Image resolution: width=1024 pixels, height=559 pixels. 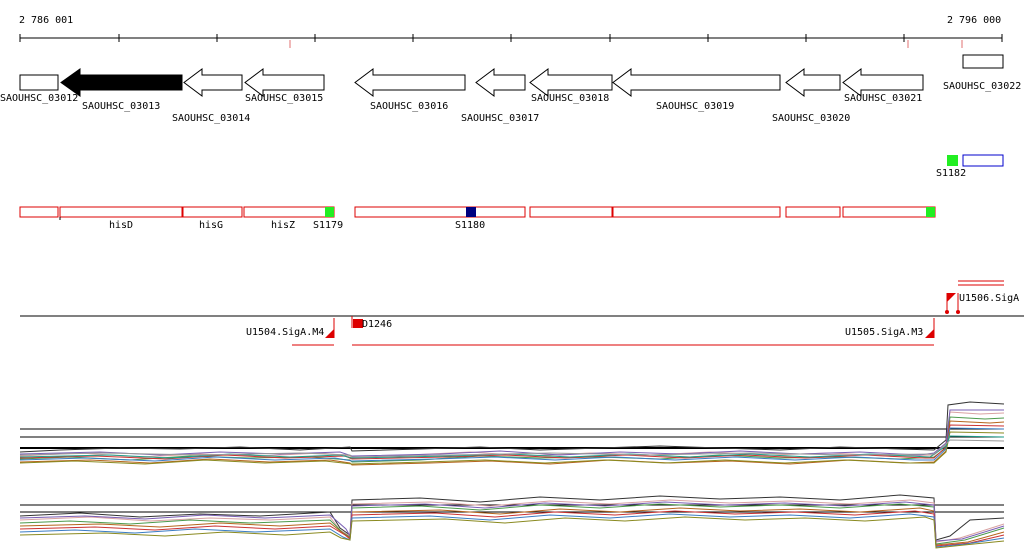 What do you see at coordinates (989, 298) in the screenshot?
I see `promoter-label: U1506.SigA` at bounding box center [989, 298].